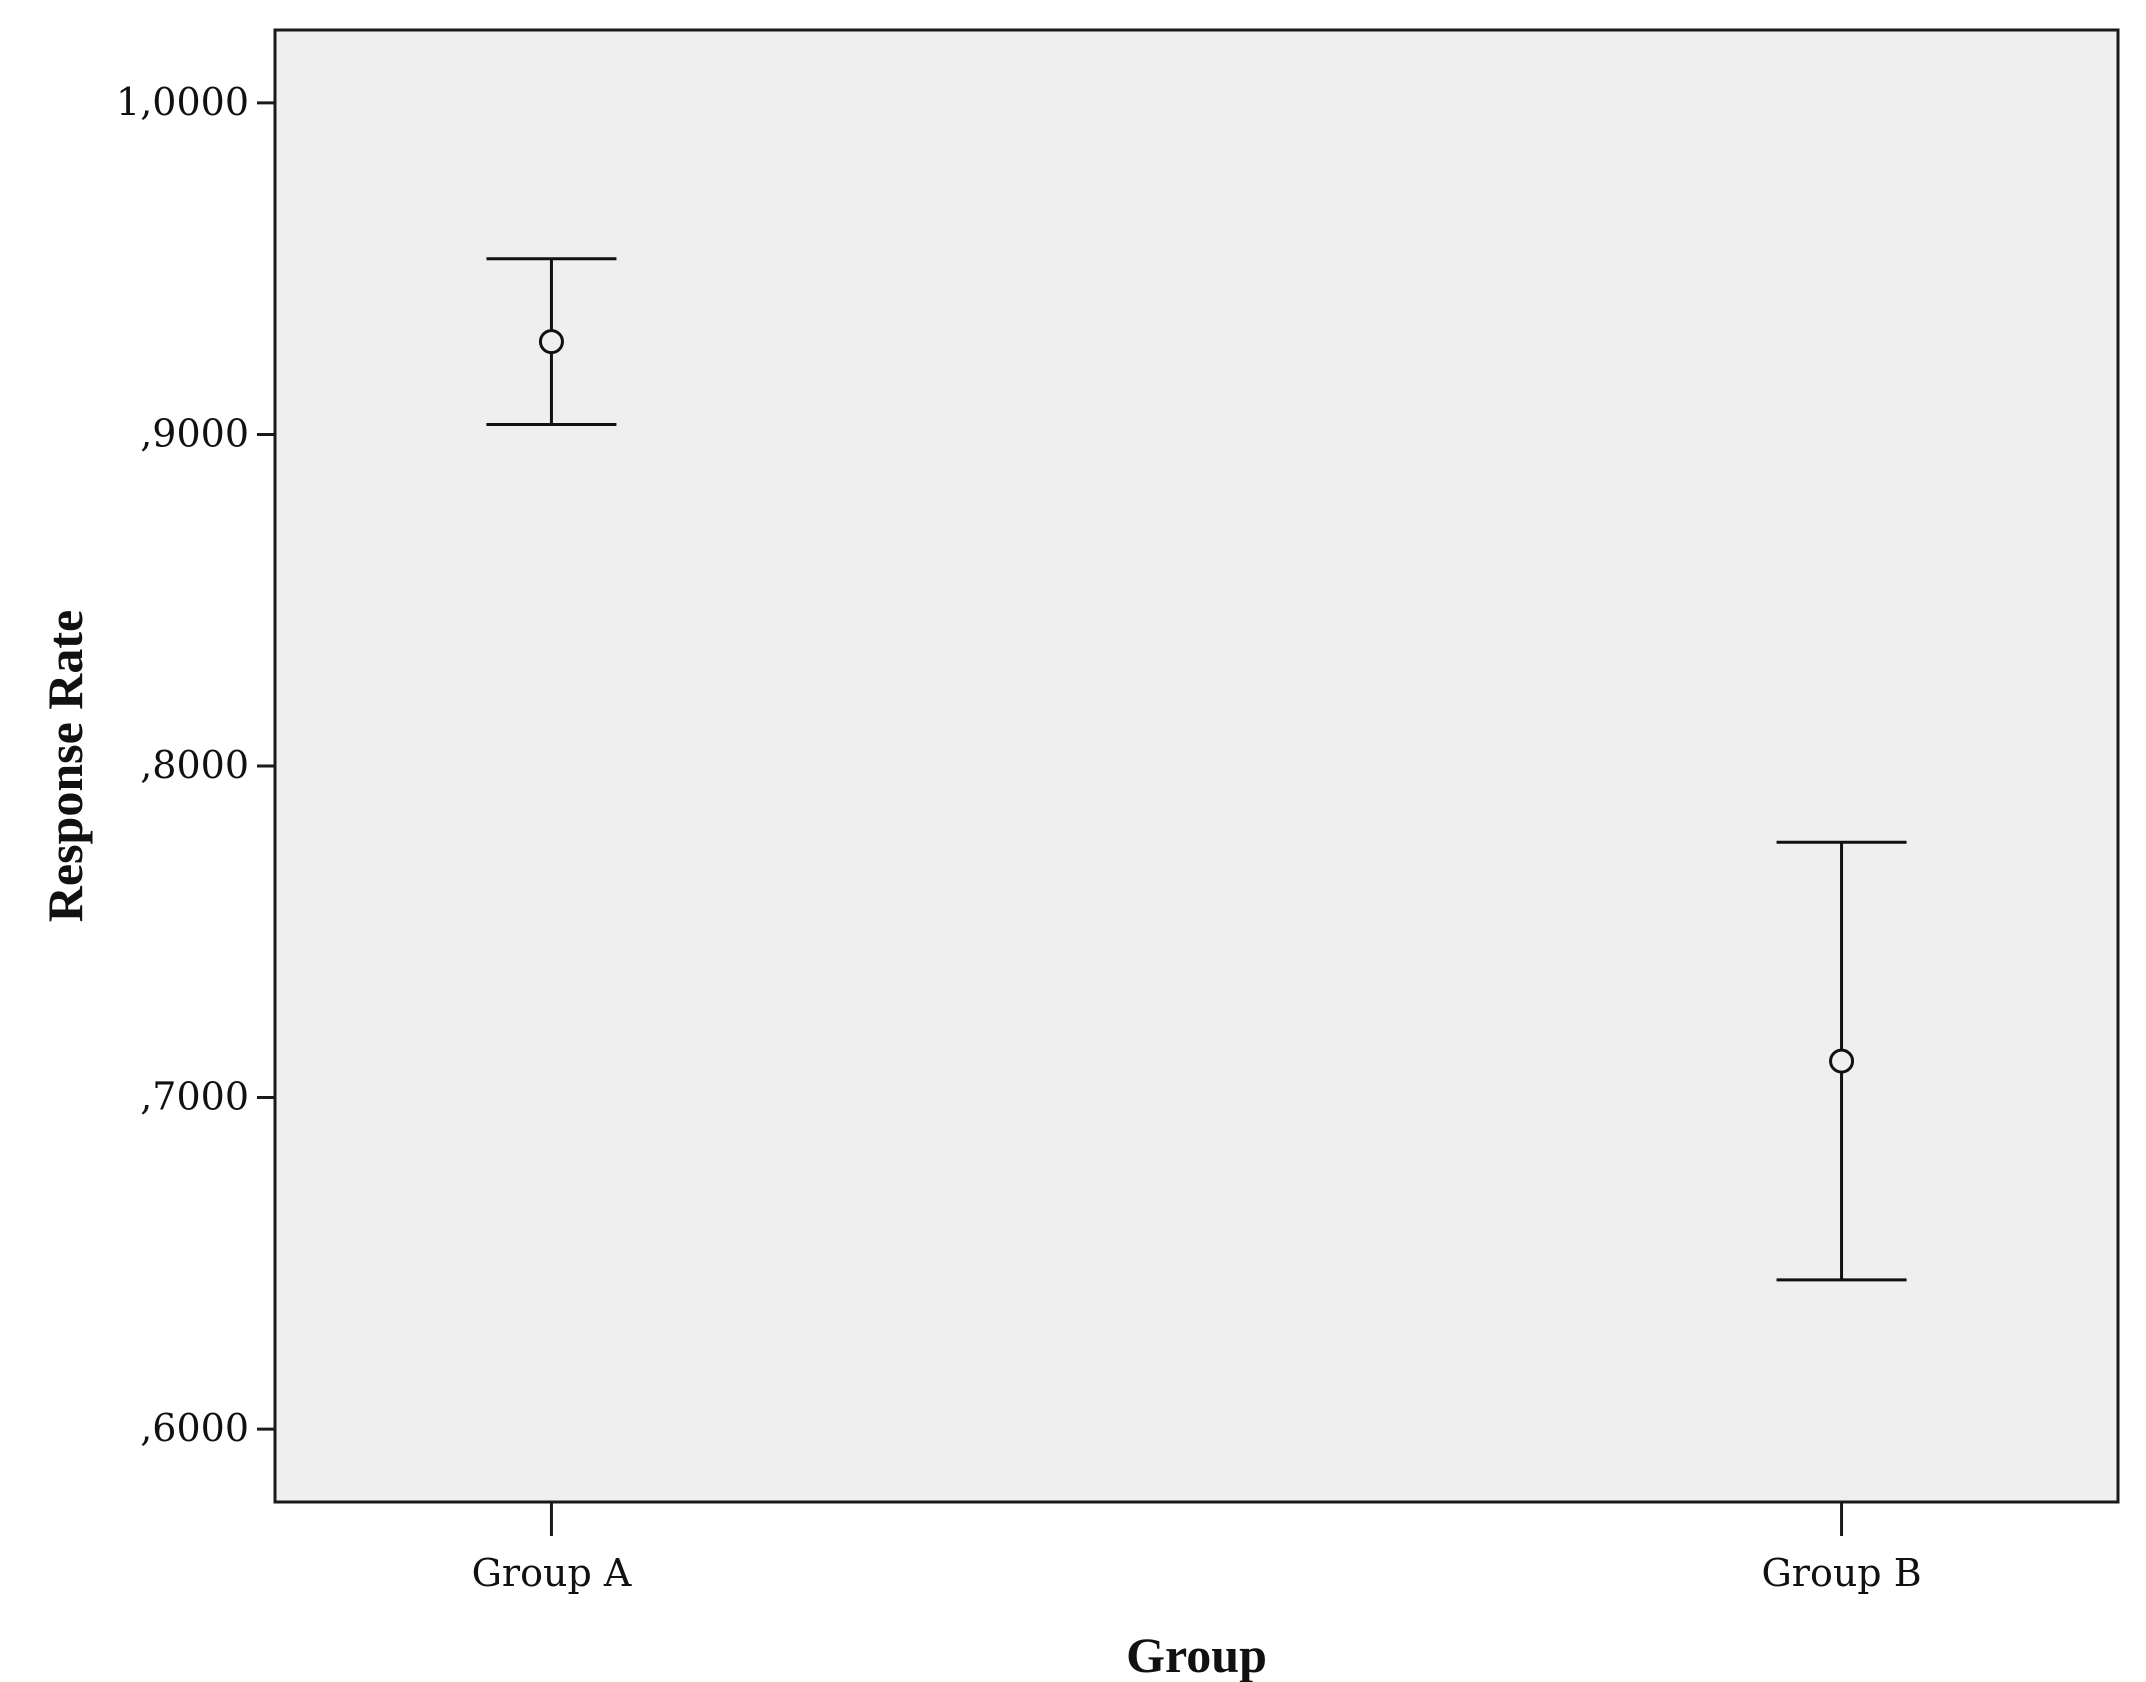 This screenshot has height=1682, width=2146. Describe the element at coordinates (1841, 1573) in the screenshot. I see `x-tick-label: Group B` at that location.